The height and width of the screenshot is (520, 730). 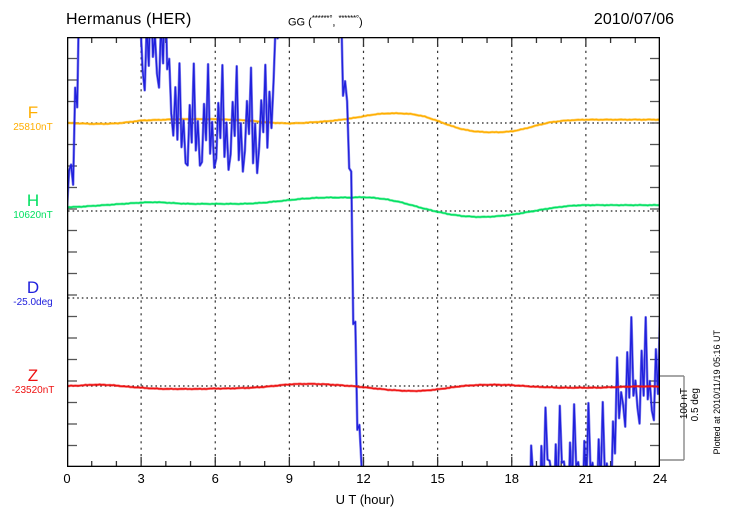 I want to click on x-tick-21: 21, so click(x=586, y=478).